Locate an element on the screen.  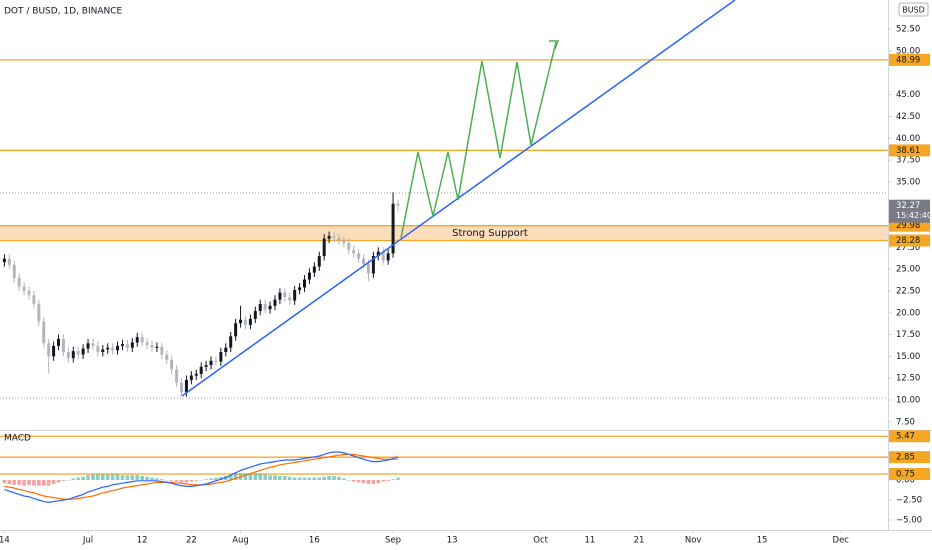
currency-label: BUSD is located at coordinates (913, 10).